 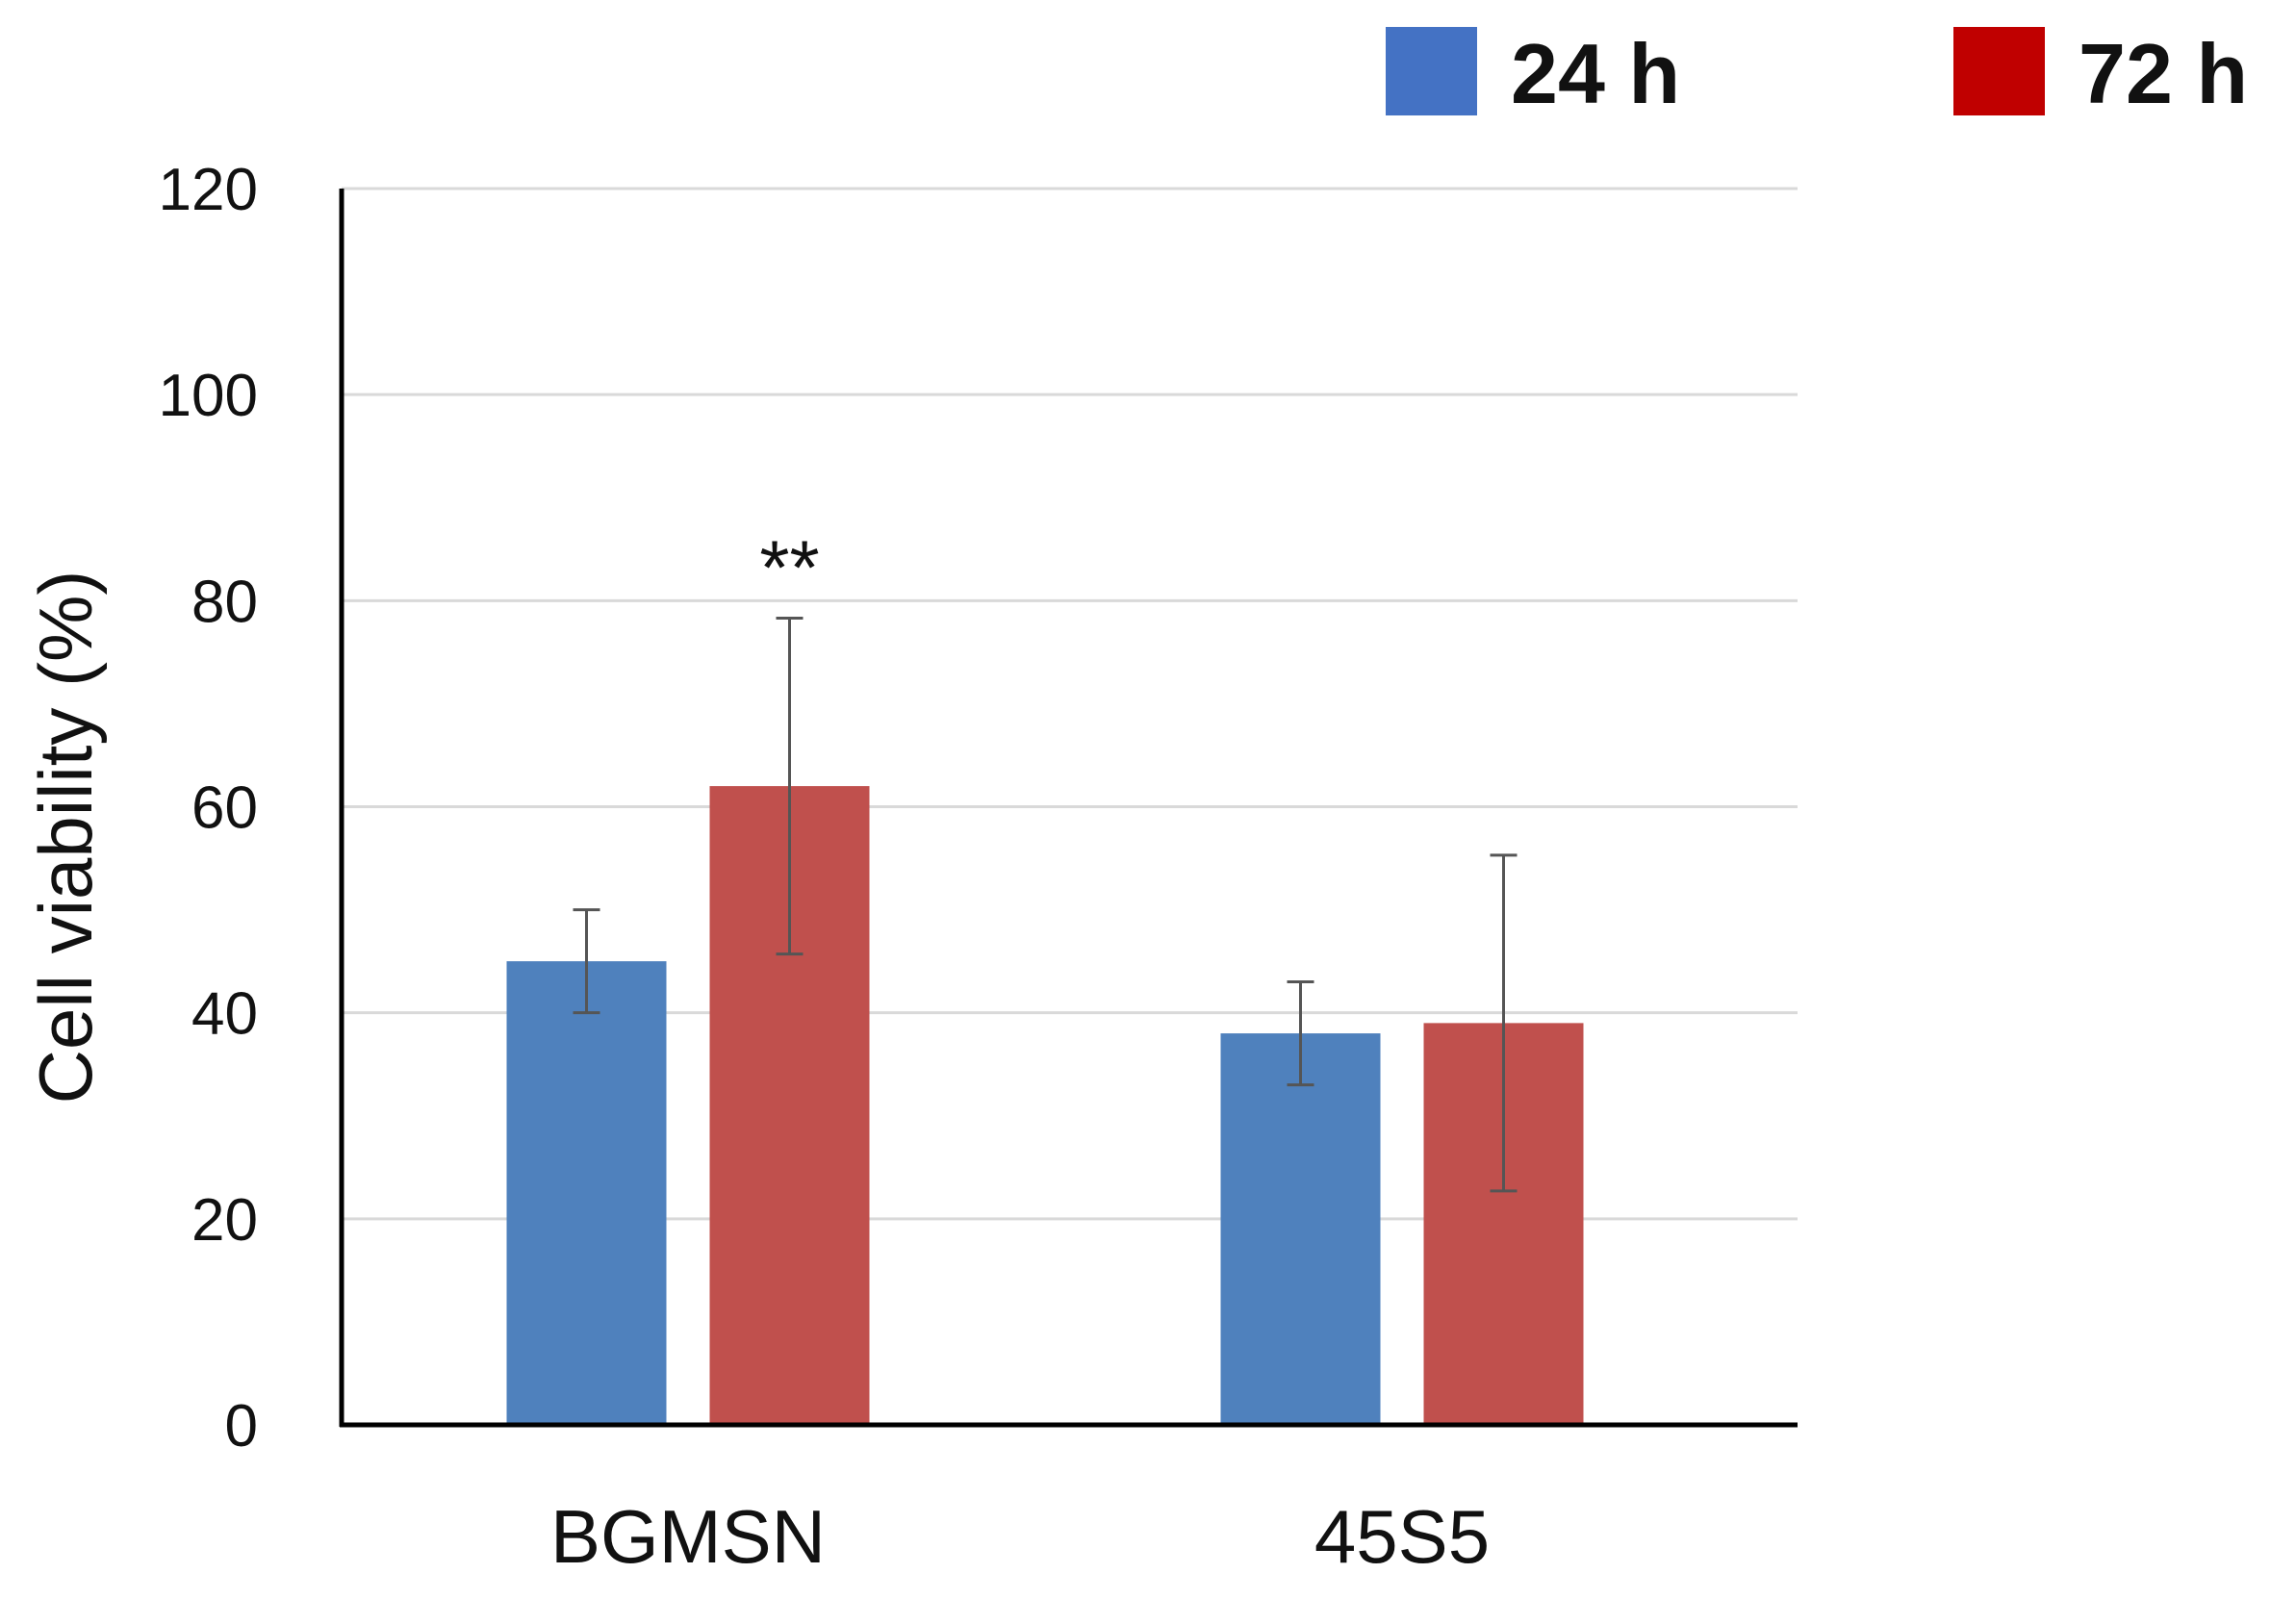 I want to click on annotations: **, so click(x=789, y=568).